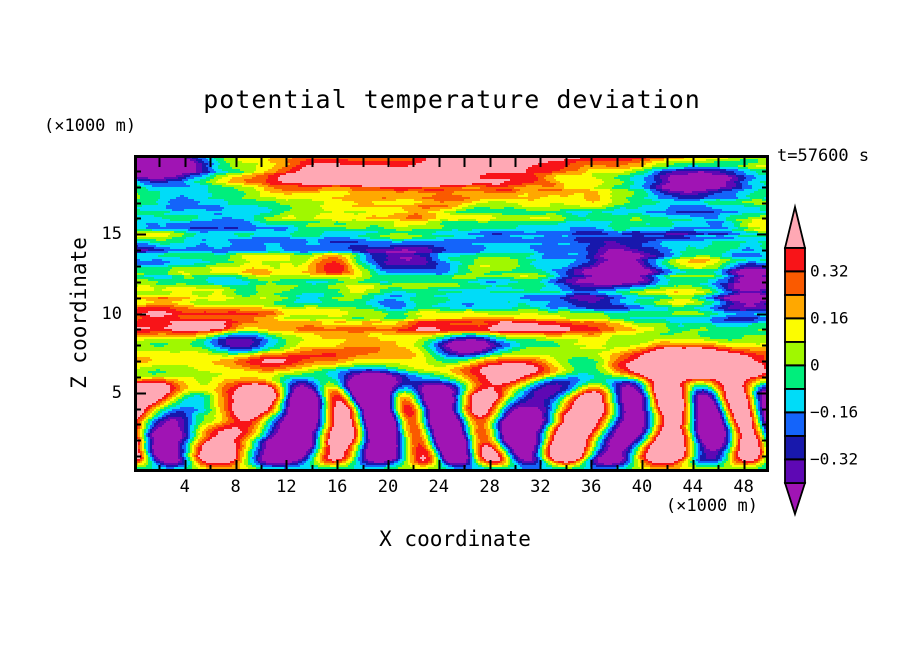  I want to click on colorbar-label--0.32: −0.32, so click(834, 459).